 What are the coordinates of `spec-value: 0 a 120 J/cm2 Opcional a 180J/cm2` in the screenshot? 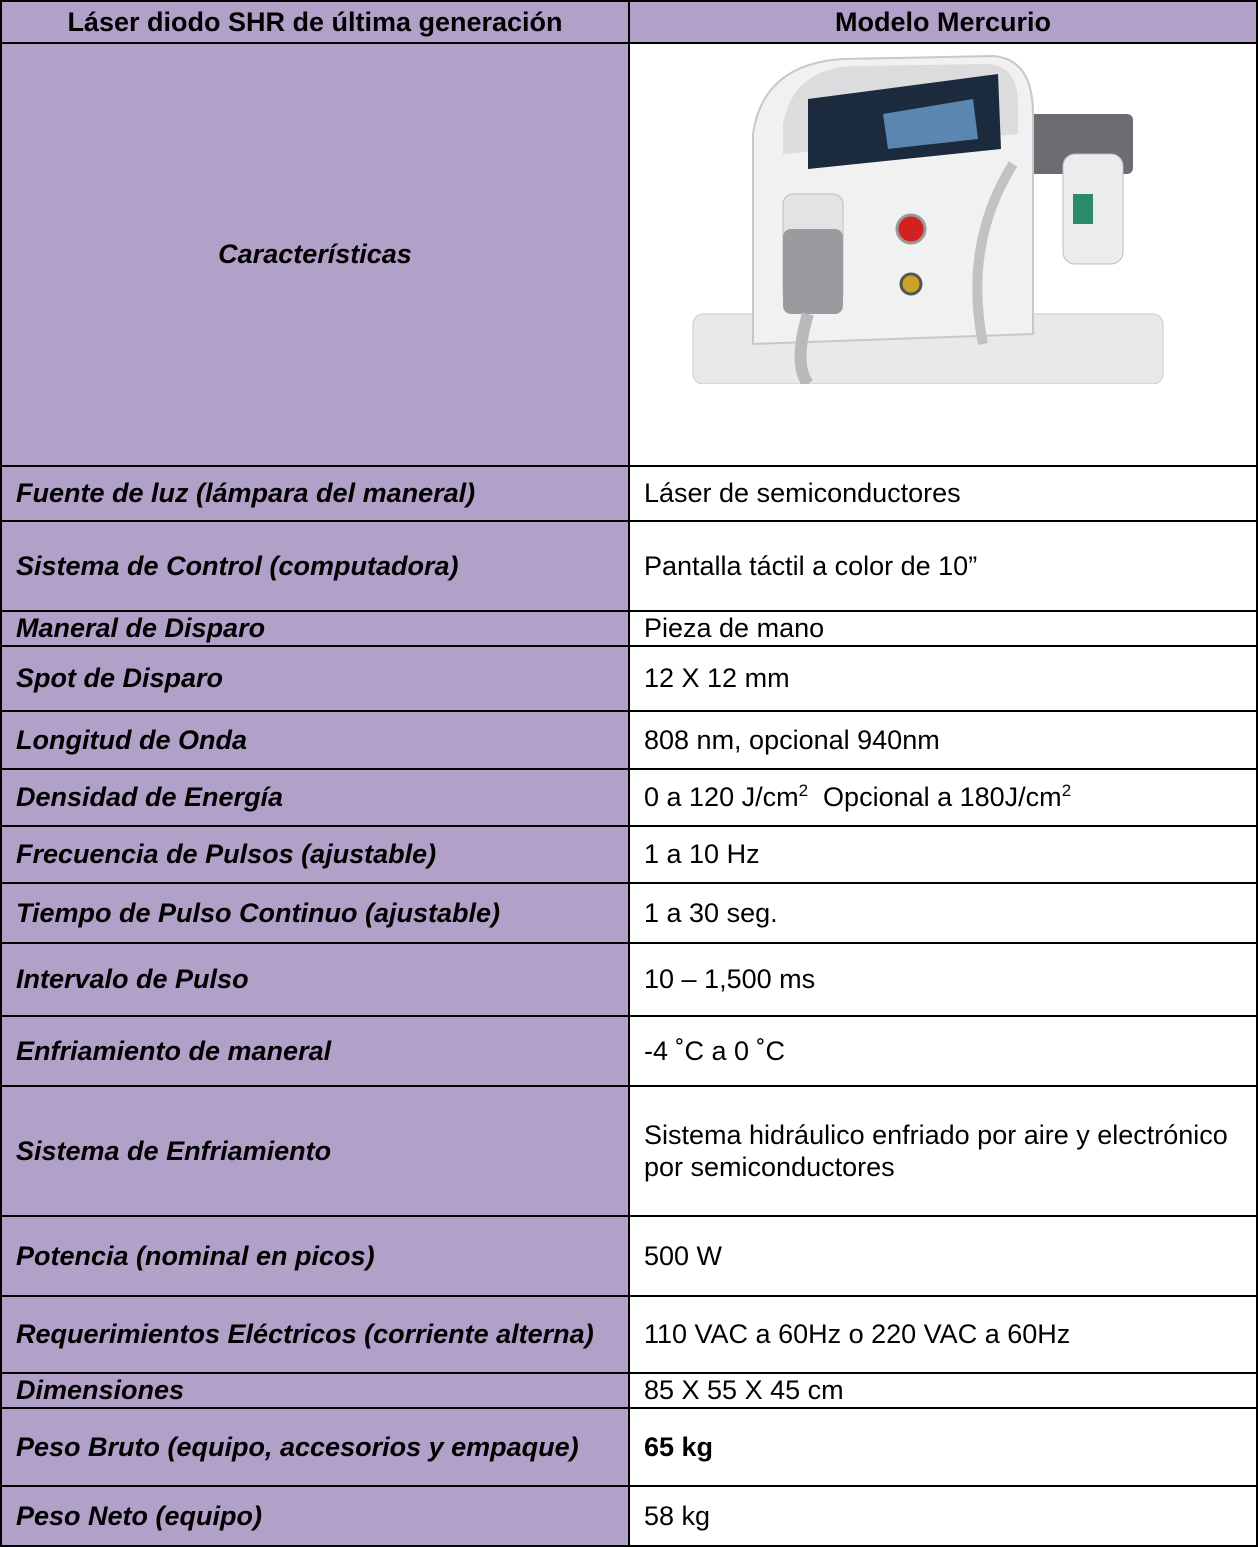 It's located at (943, 797).